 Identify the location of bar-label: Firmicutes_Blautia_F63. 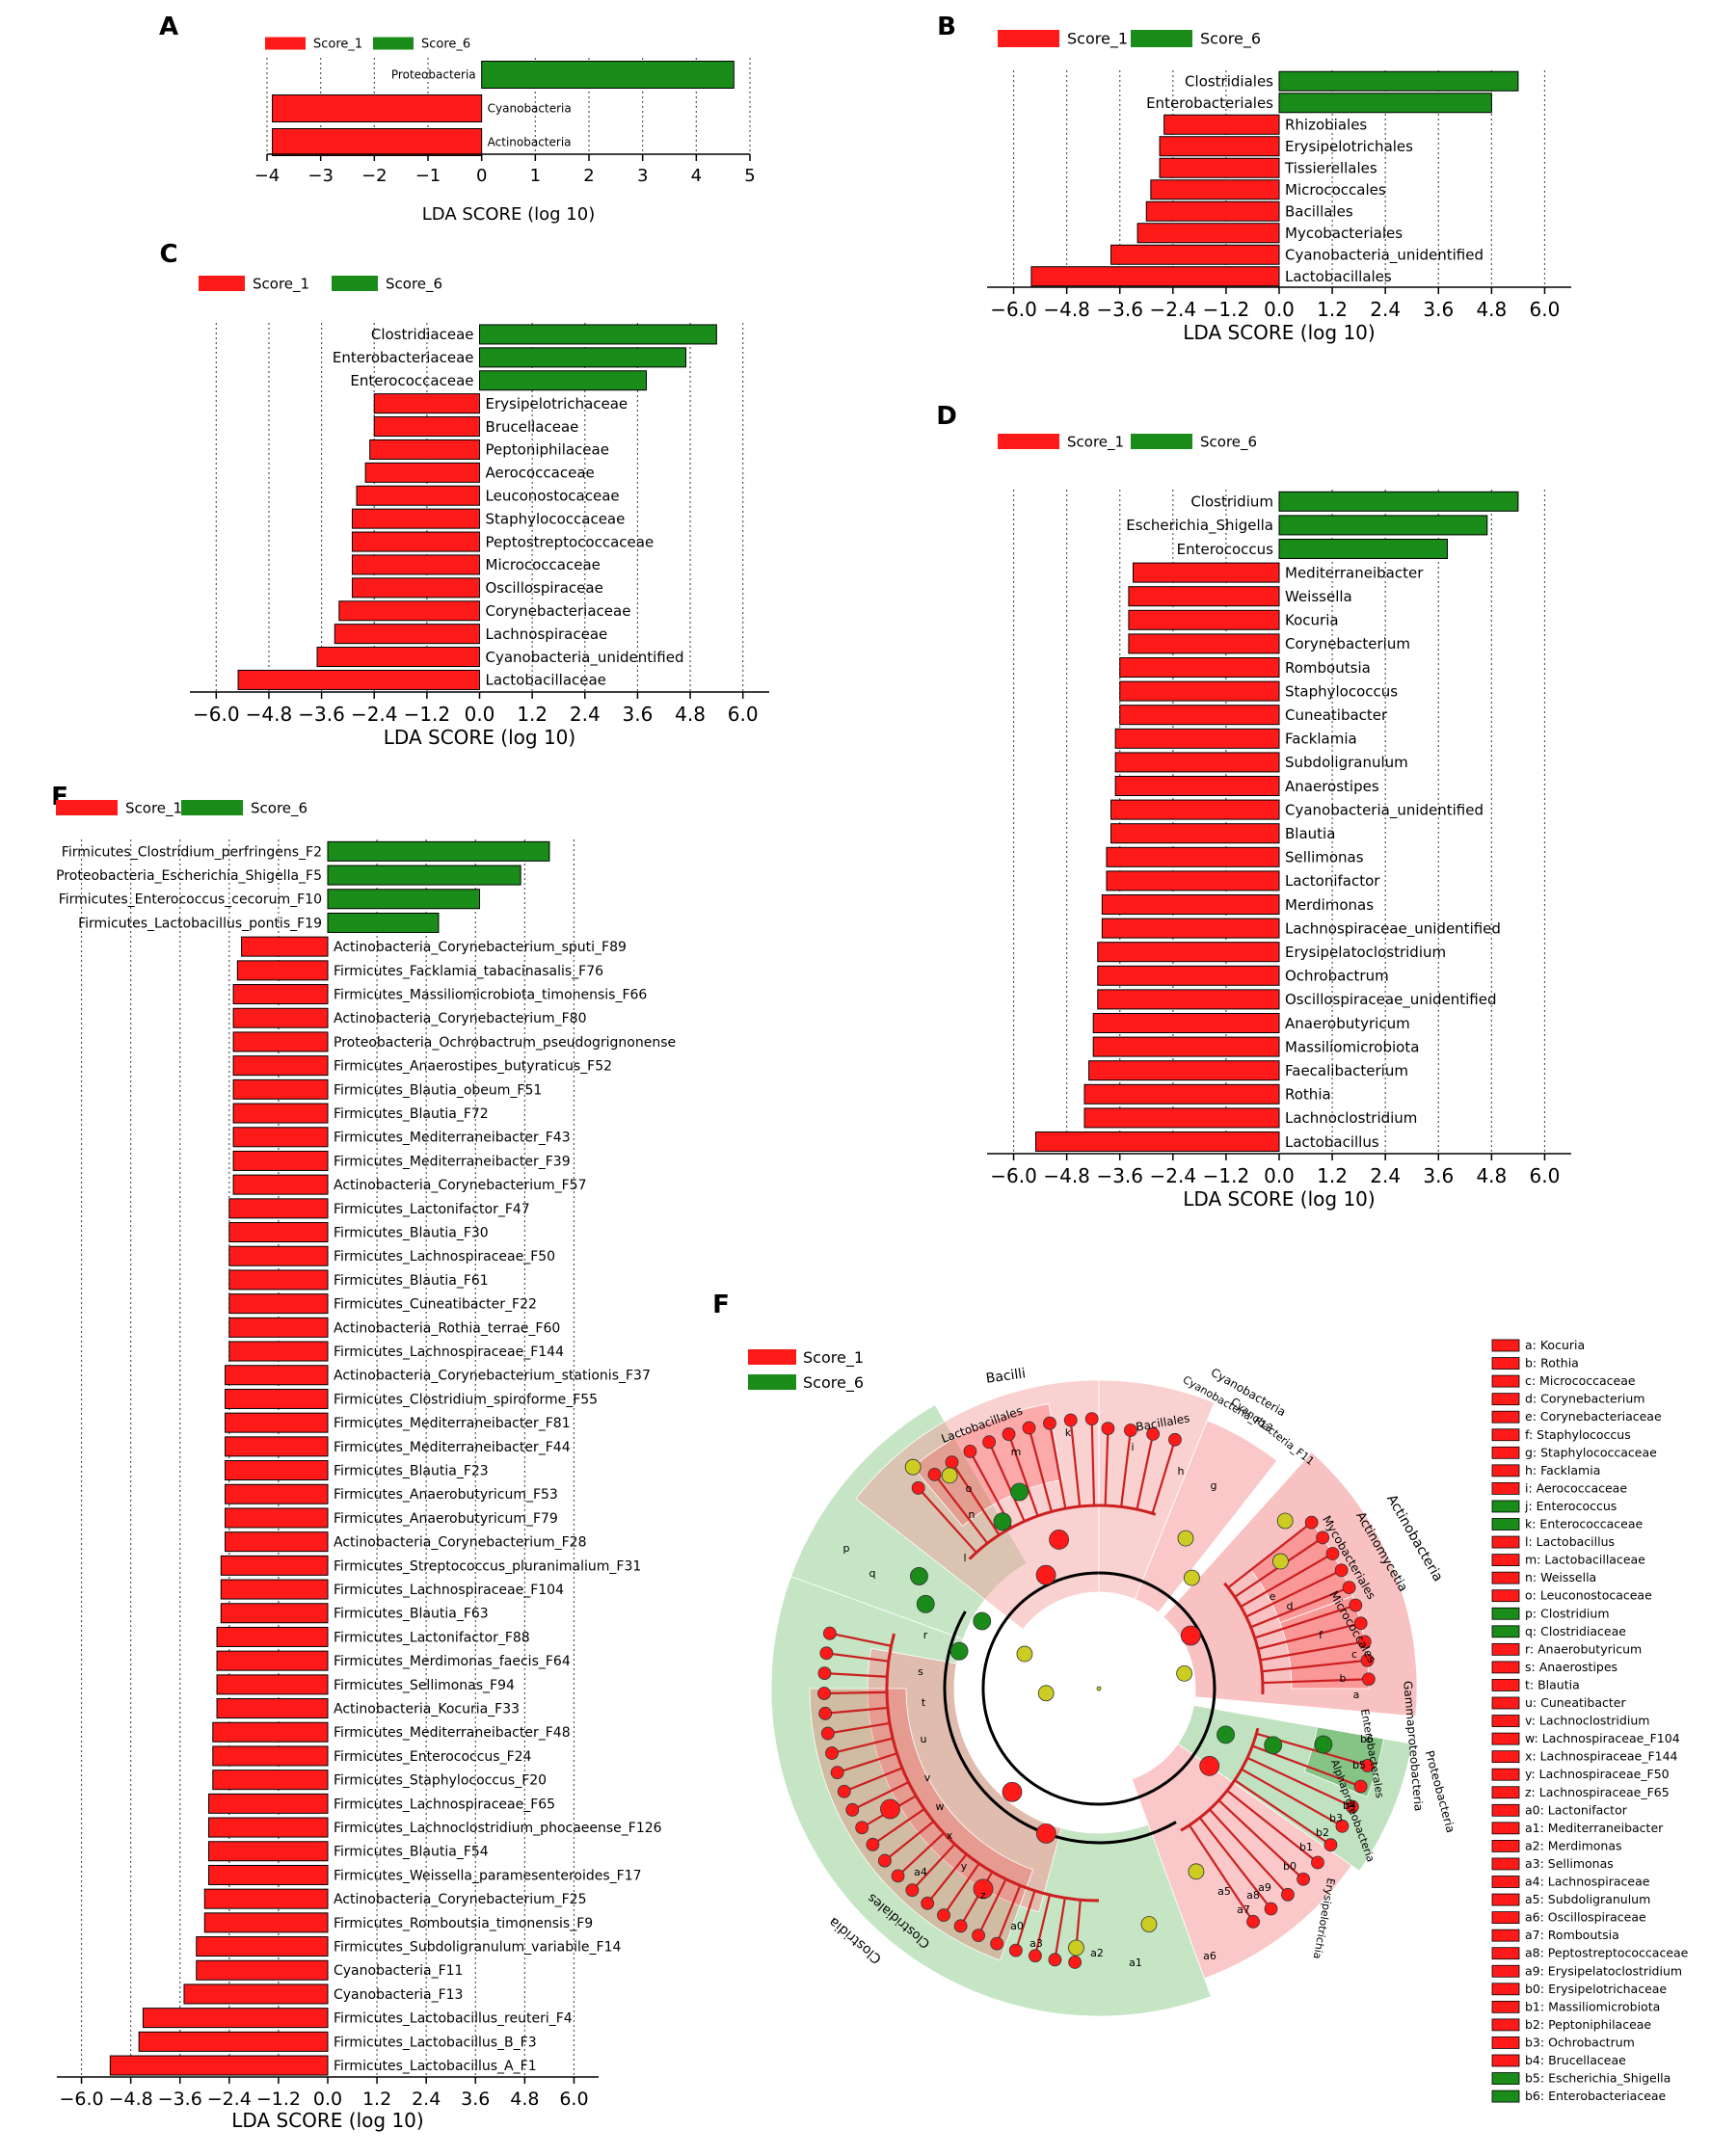
(411, 1614).